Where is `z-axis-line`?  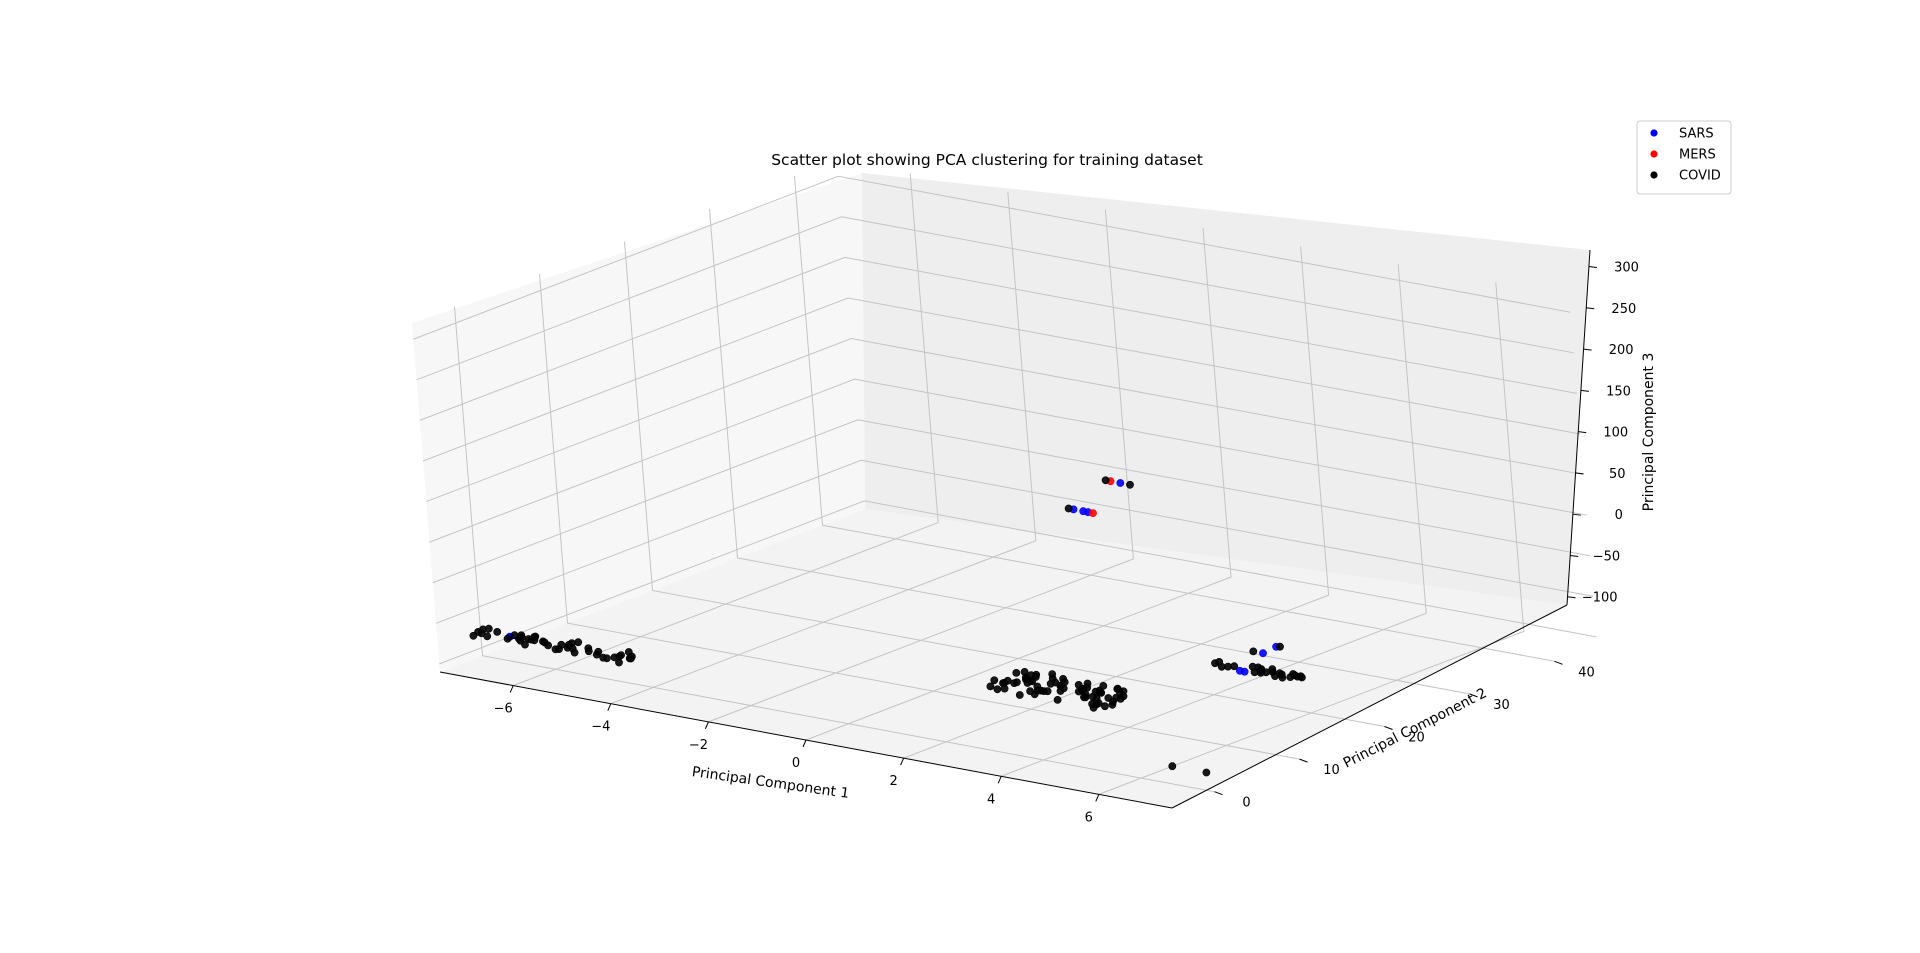 z-axis-line is located at coordinates (1578, 427).